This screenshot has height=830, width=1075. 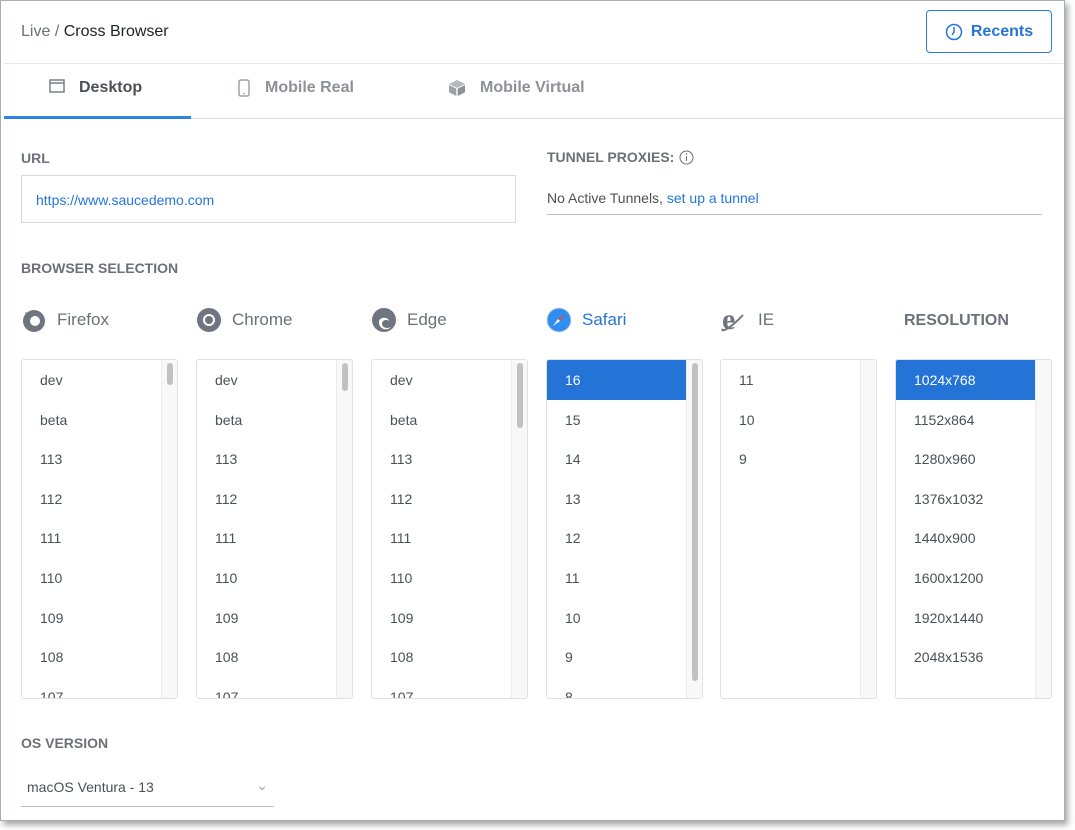 I want to click on list-item: 1920x1440, so click(x=949, y=617).